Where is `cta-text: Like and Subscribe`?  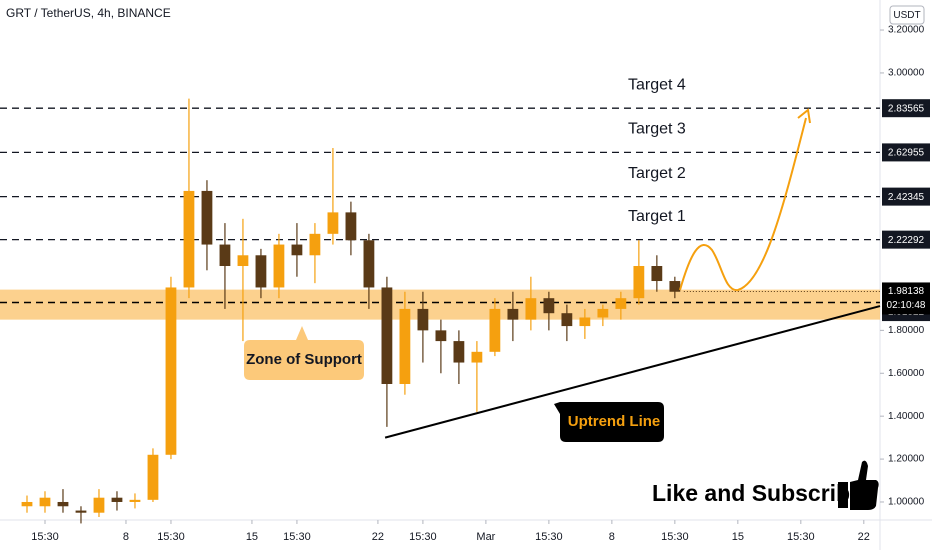 cta-text: Like and Subscribe is located at coordinates (757, 493).